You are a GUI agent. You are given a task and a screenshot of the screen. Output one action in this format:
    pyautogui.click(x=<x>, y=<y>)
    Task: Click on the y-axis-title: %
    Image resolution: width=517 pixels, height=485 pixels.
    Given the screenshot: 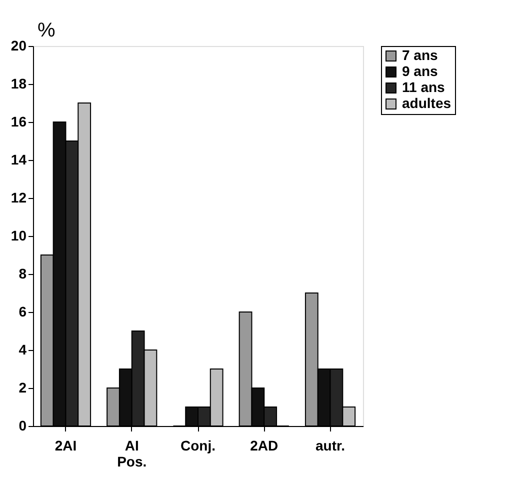 What is the action you would take?
    pyautogui.click(x=47, y=31)
    